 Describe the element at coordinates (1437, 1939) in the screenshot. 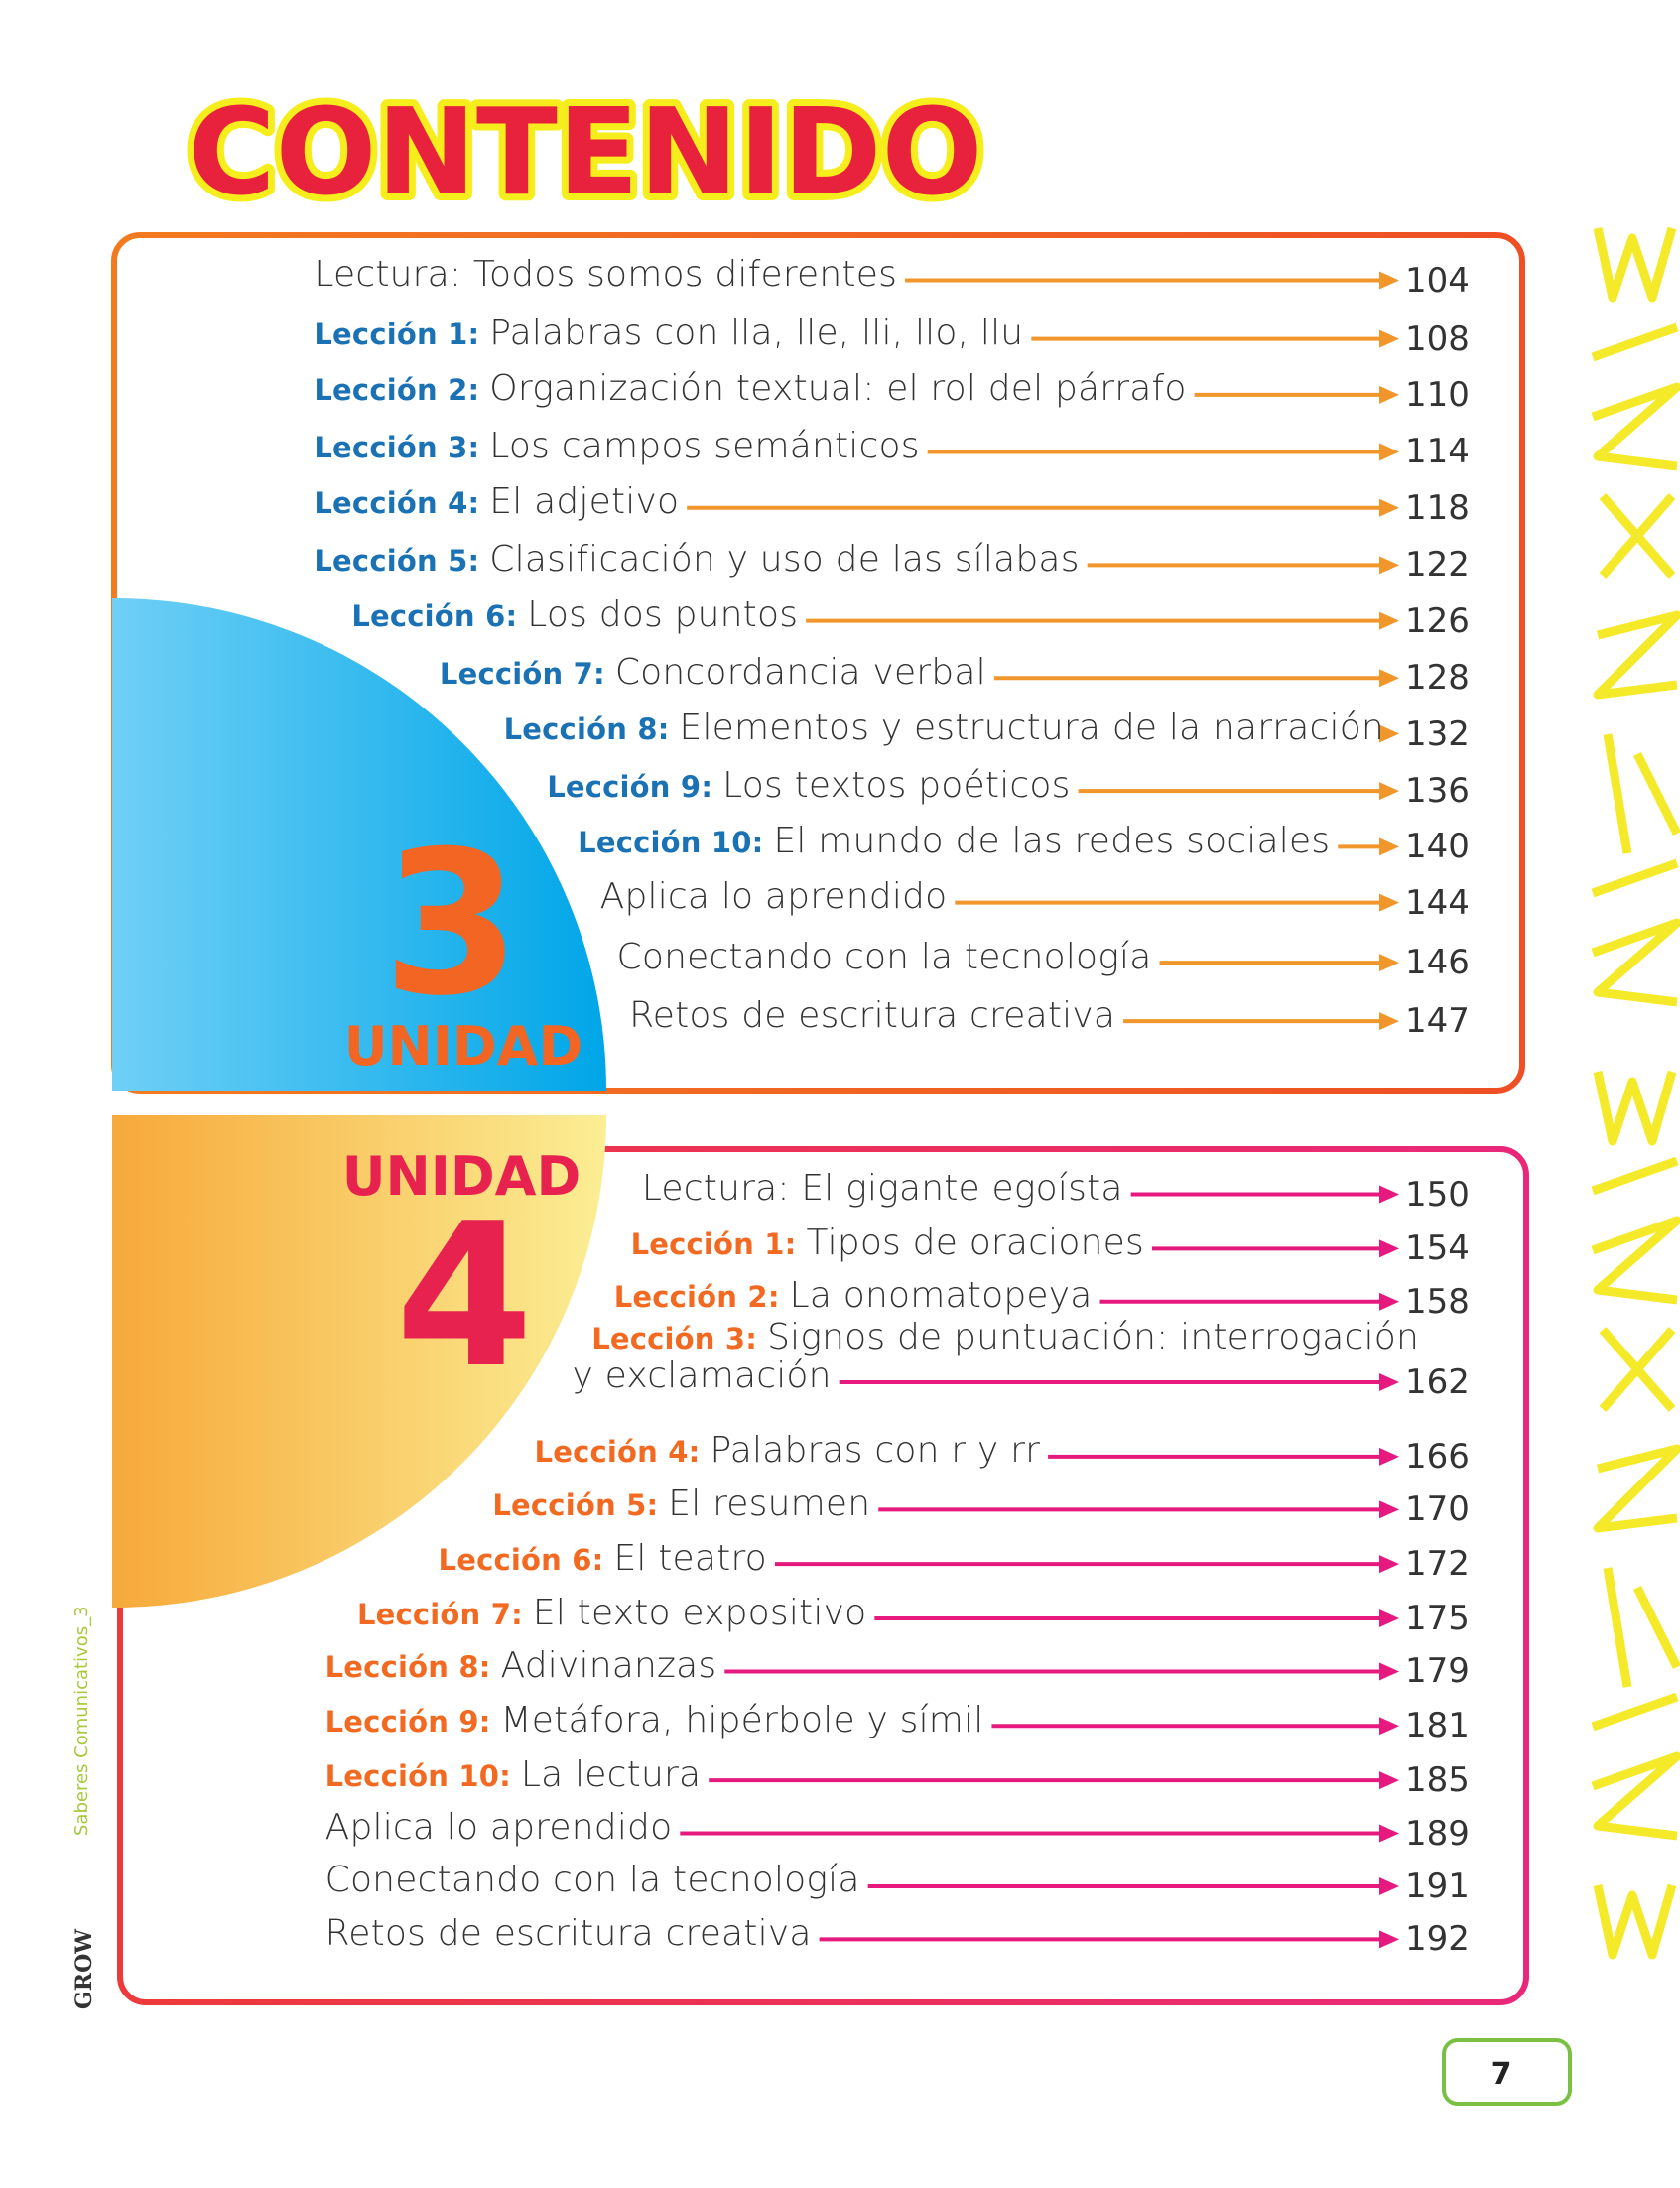

I see `page-ref: 192` at that location.